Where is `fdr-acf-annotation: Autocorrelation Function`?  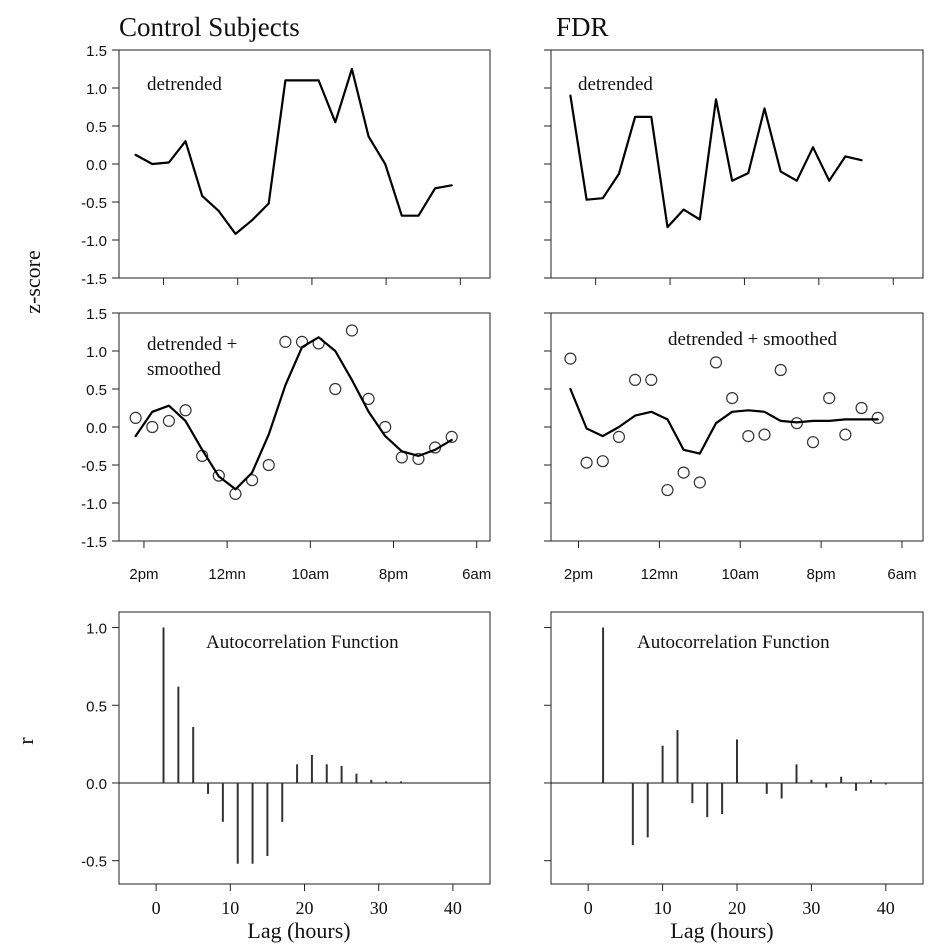 fdr-acf-annotation: Autocorrelation Function is located at coordinates (733, 642).